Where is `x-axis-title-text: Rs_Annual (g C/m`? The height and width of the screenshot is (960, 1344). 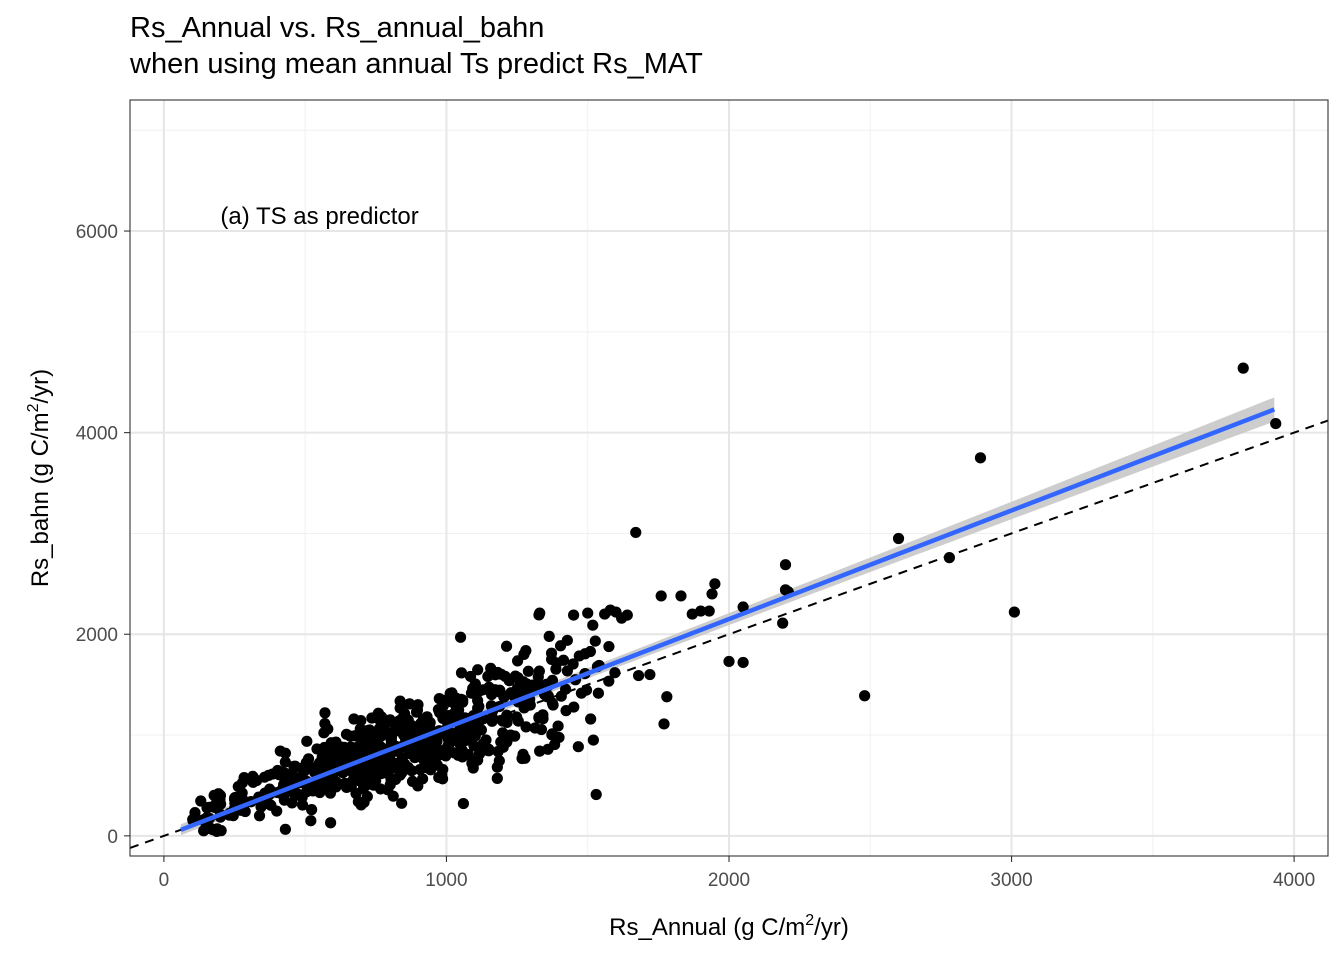 x-axis-title-text: Rs_Annual (g C/m is located at coordinates (707, 927).